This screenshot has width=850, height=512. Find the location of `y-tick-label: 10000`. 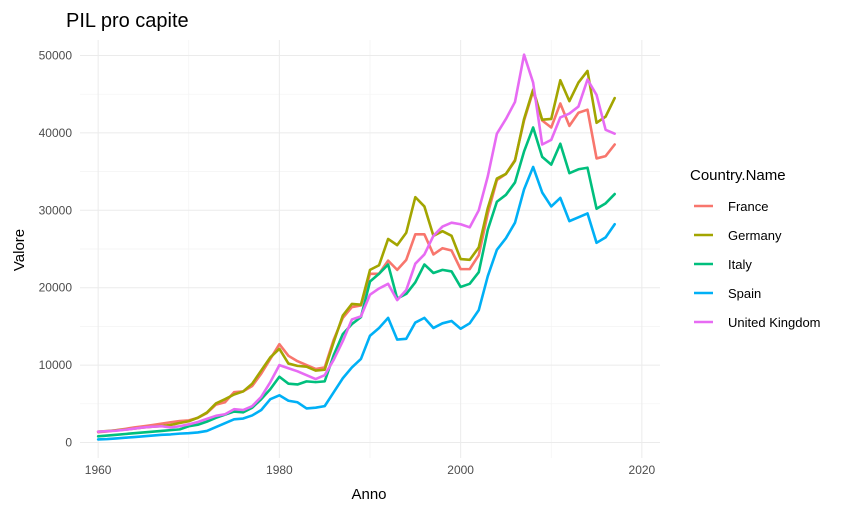

y-tick-label: 10000 is located at coordinates (56, 365).